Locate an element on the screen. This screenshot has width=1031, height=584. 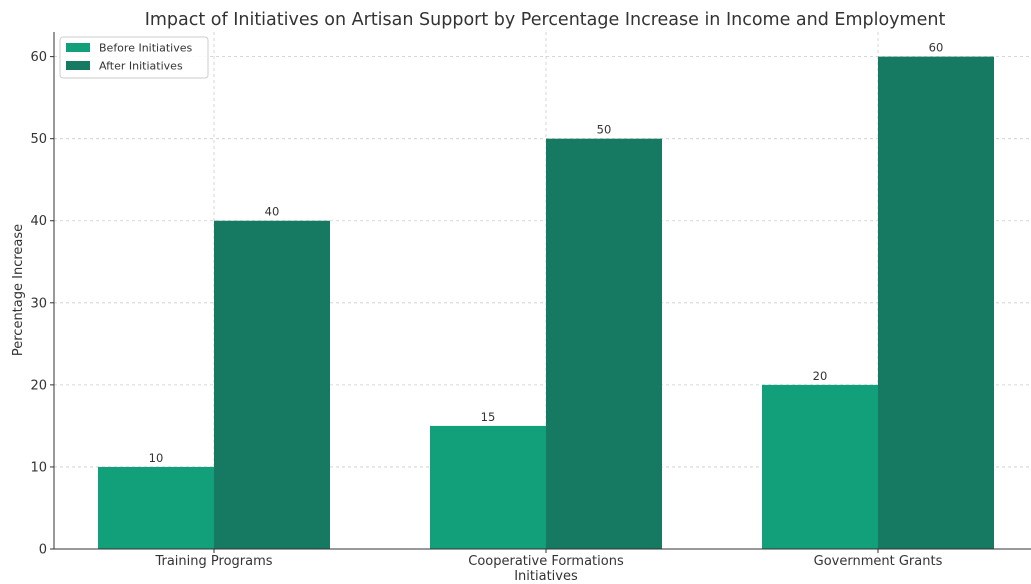
y-tick-label: 30 is located at coordinates (38, 303).